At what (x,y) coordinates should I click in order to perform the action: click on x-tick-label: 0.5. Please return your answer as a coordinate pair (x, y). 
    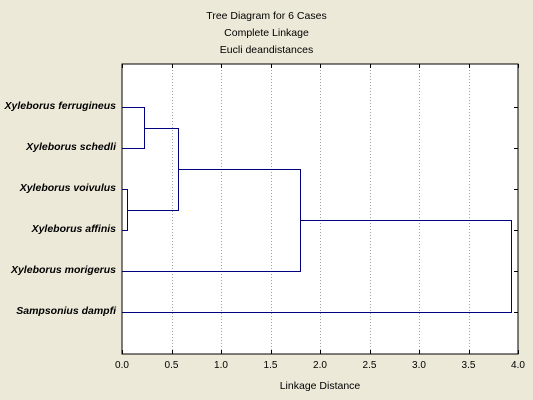
    Looking at the image, I should click on (171, 365).